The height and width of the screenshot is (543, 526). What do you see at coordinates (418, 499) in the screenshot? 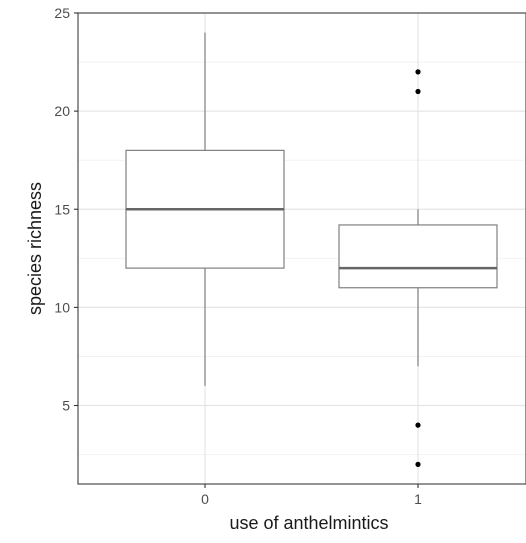
I see `x-tick-label: 1` at bounding box center [418, 499].